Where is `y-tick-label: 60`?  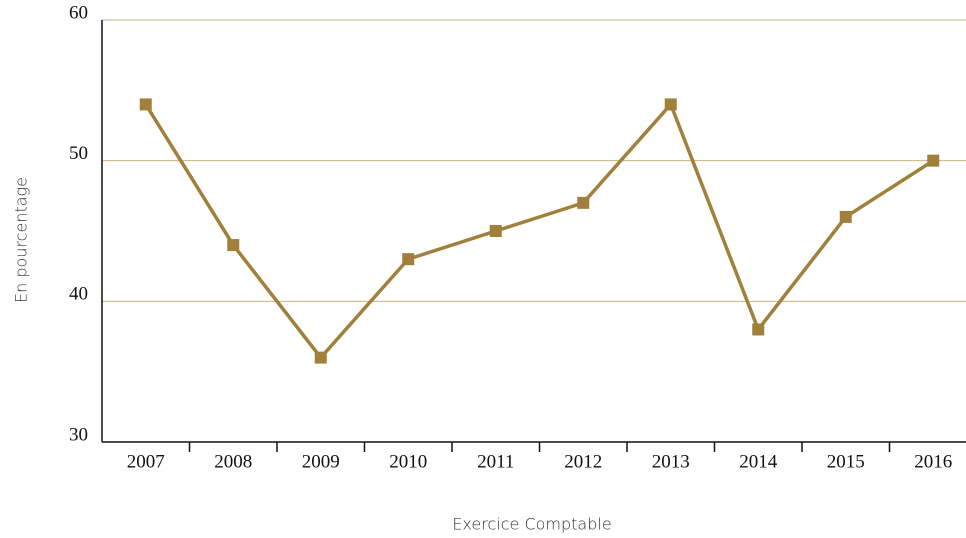 y-tick-label: 60 is located at coordinates (78, 12).